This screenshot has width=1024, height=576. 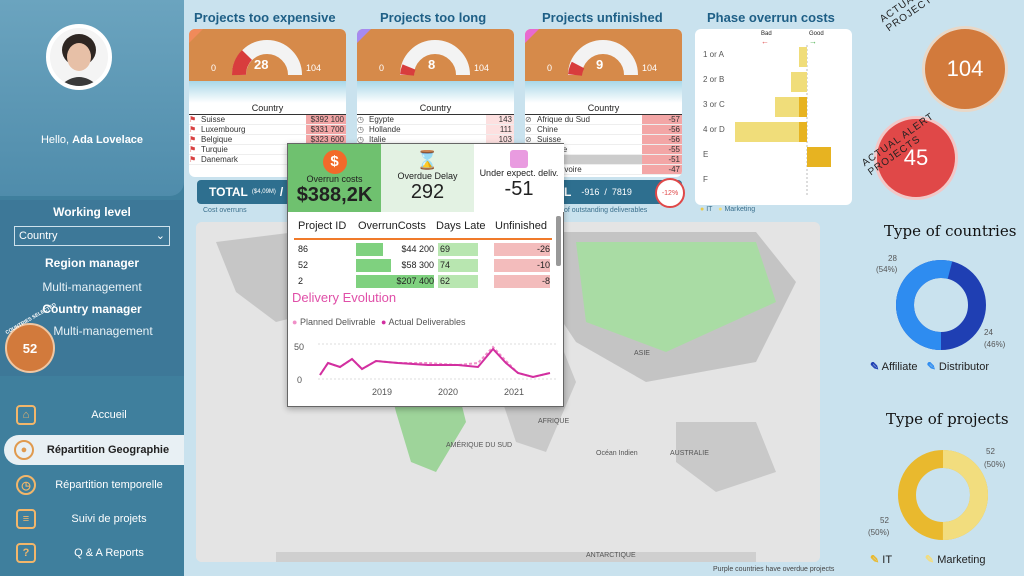 I want to click on row-value: $331 700, so click(x=326, y=129).